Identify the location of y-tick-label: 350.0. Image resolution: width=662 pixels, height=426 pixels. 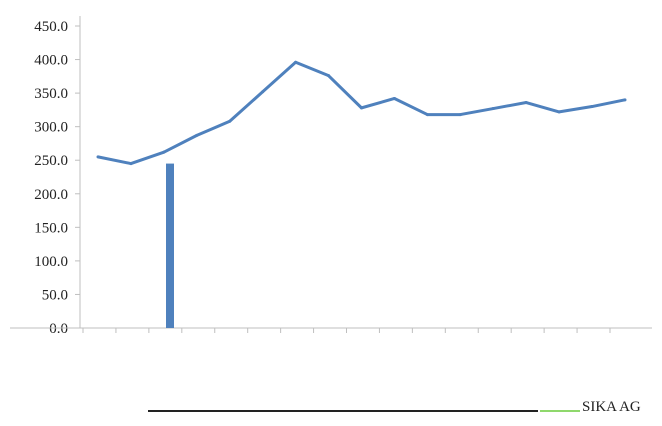
(51, 94).